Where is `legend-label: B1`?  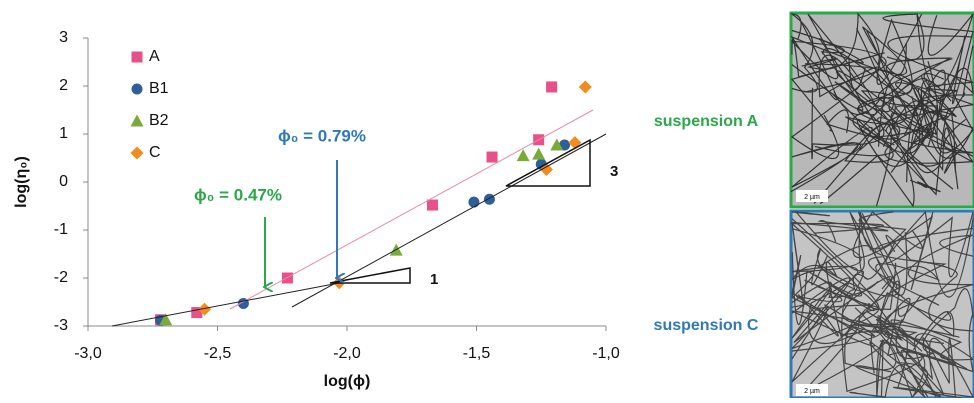 legend-label: B1 is located at coordinates (159, 88).